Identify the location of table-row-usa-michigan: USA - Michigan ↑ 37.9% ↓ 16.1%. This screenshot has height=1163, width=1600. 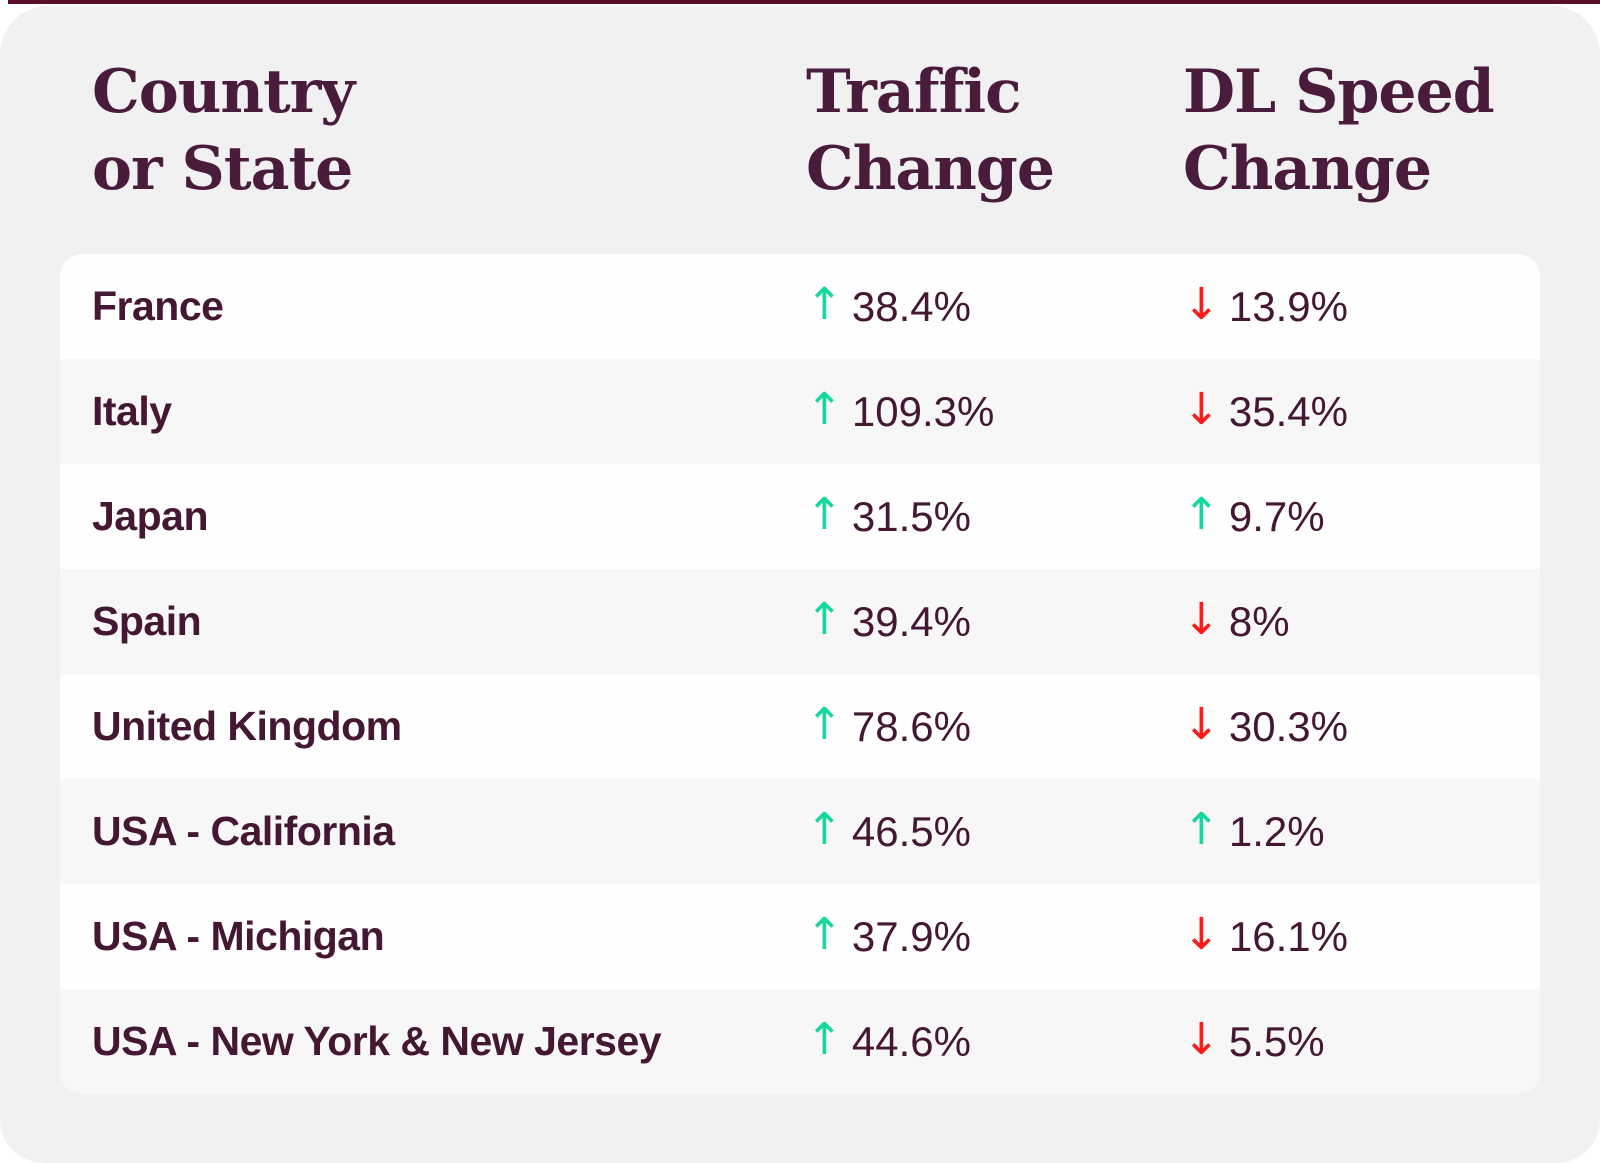
(800, 936).